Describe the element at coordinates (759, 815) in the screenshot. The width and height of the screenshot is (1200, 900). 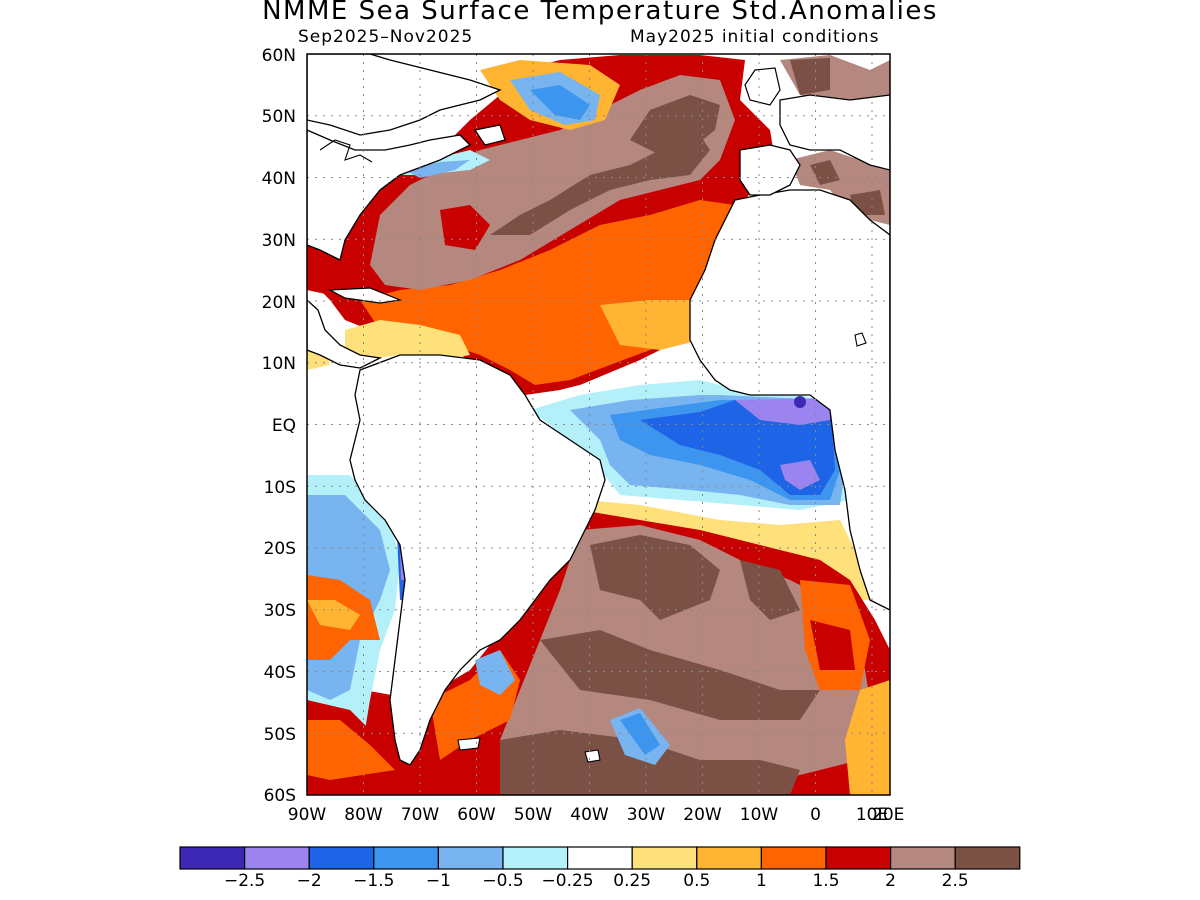
I see `lon-tick-10w: 10W` at that location.